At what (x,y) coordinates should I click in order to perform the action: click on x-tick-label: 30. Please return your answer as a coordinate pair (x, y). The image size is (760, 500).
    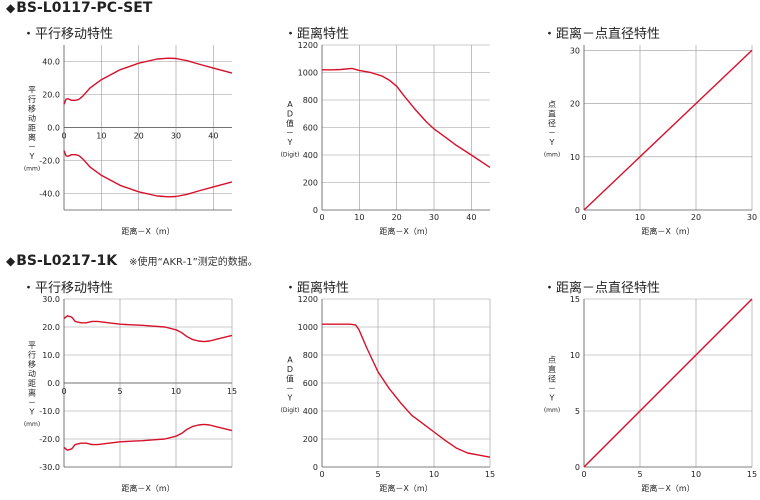
    Looking at the image, I should click on (434, 217).